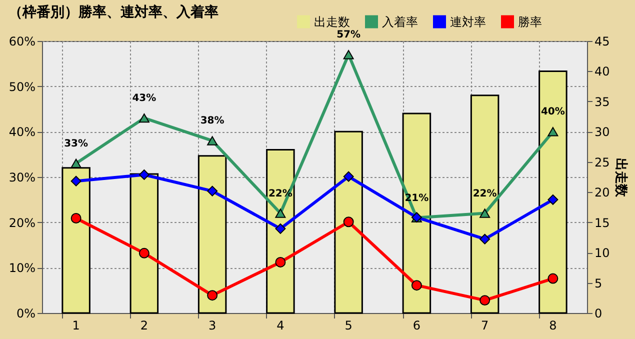 The image size is (635, 339). Describe the element at coordinates (602, 71) in the screenshot. I see `y2-tick-label: 40` at that location.